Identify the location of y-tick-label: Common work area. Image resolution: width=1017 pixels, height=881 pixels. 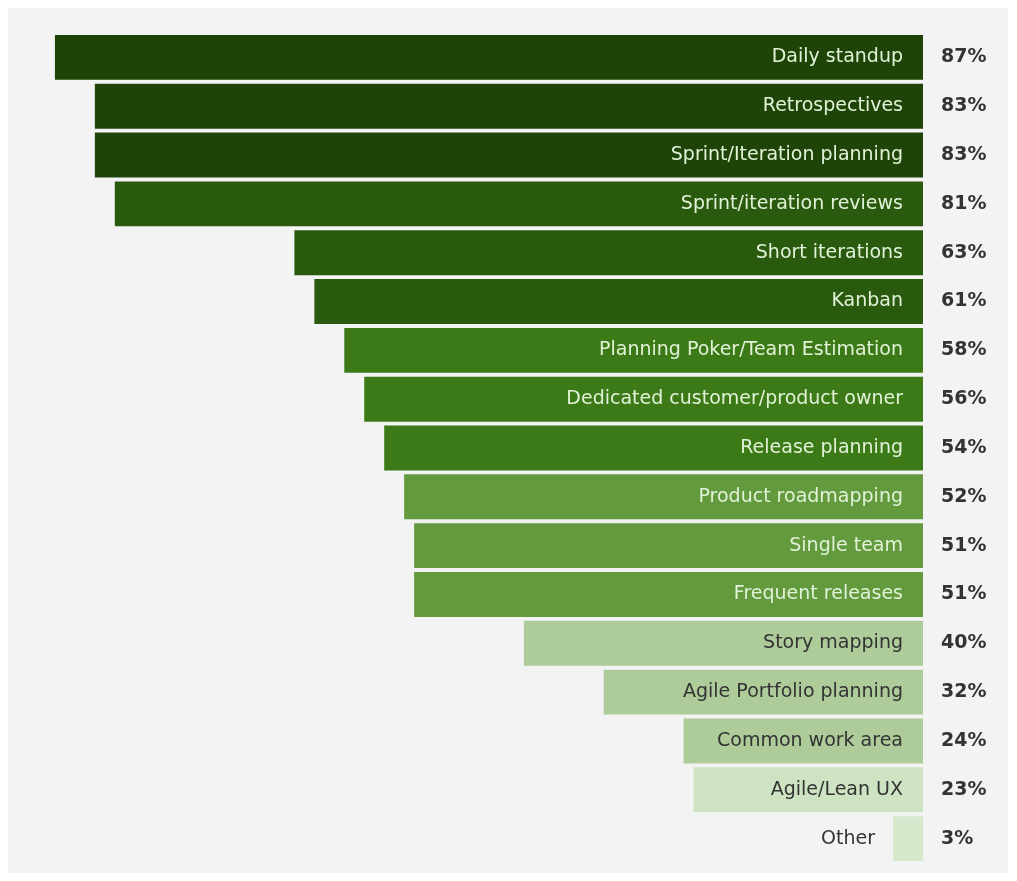
(809, 738).